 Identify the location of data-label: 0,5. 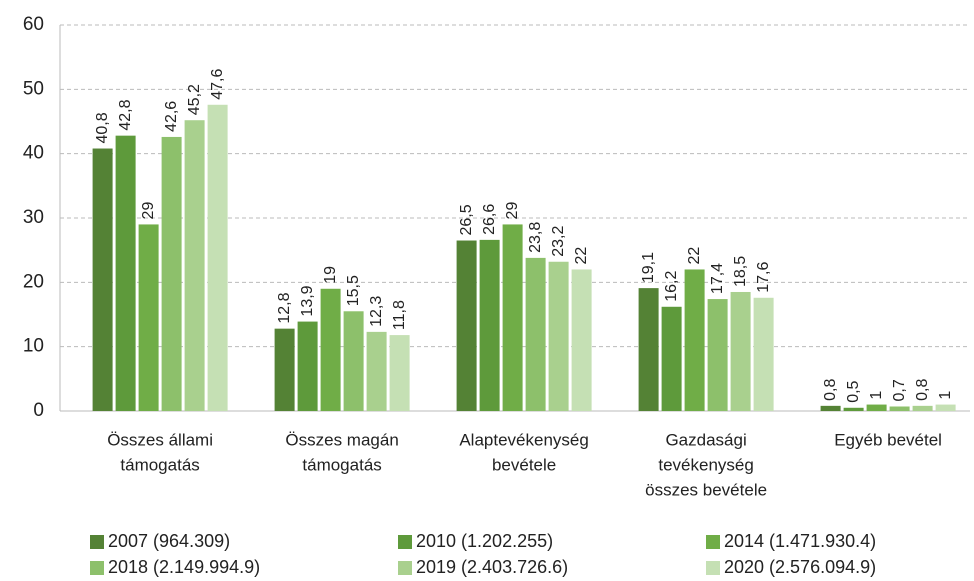
(853, 391).